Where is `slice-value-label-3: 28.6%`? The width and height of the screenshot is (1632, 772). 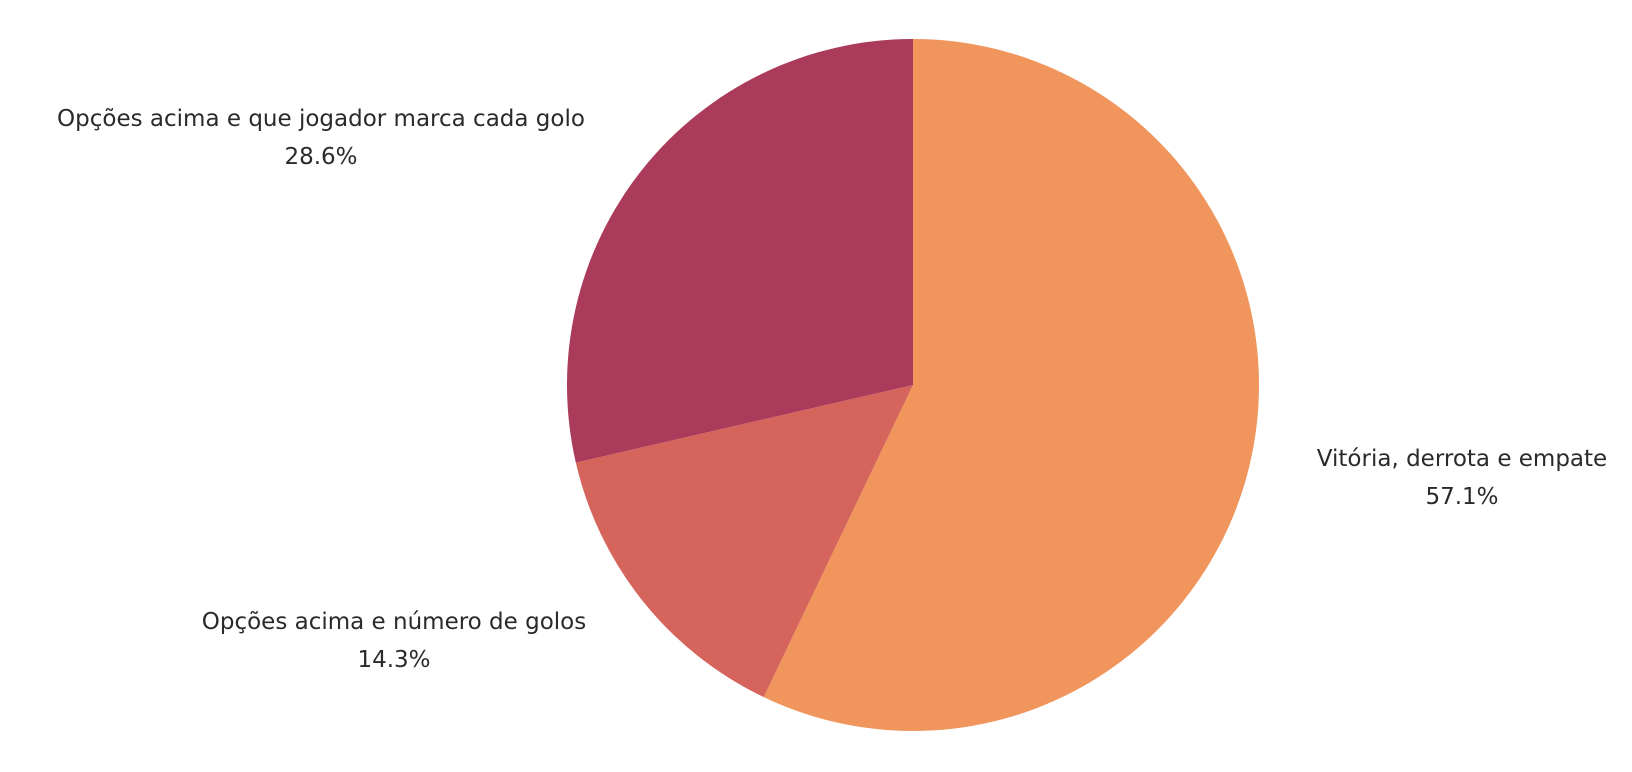
slice-value-label-3: 28.6% is located at coordinates (320, 157).